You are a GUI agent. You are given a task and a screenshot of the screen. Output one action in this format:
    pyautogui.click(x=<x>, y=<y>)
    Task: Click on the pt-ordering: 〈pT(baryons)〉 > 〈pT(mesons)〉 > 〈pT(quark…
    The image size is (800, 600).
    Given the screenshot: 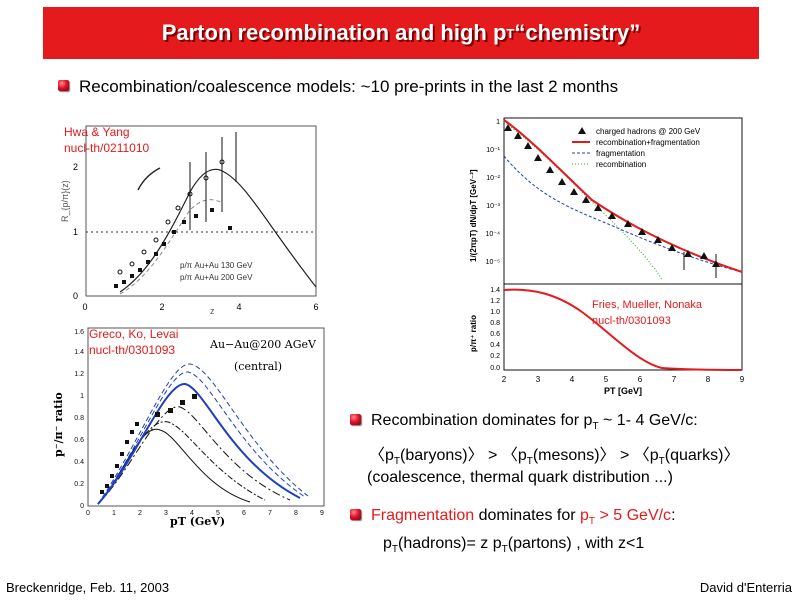 What is the action you would take?
    pyautogui.click(x=554, y=457)
    